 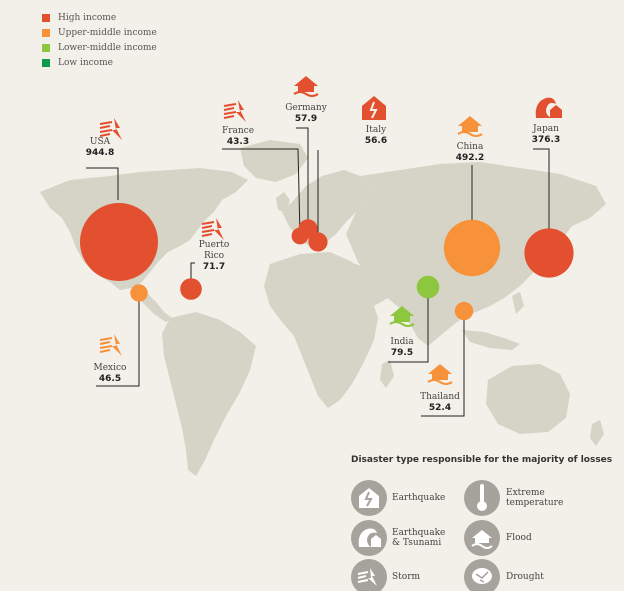 What do you see at coordinates (46, 17) in the screenshot?
I see `legend-swatch-high` at bounding box center [46, 17].